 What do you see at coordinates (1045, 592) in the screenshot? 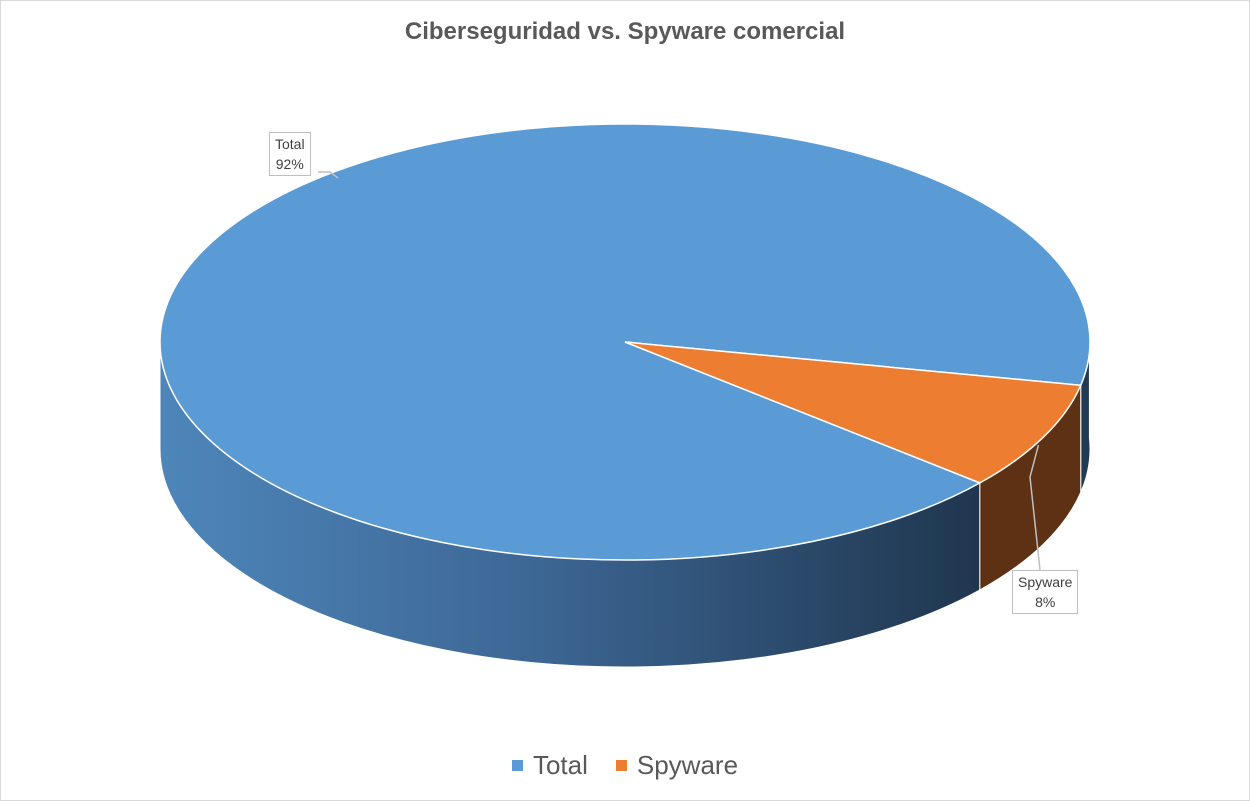
I see `data-label-spyware: Spyware 8%` at bounding box center [1045, 592].